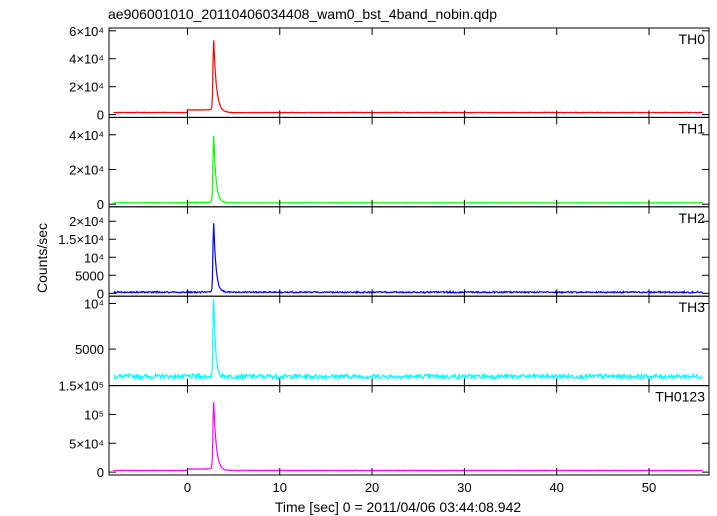 This screenshot has height=516, width=717. What do you see at coordinates (372, 487) in the screenshot?
I see `x-tick-label: 20` at bounding box center [372, 487].